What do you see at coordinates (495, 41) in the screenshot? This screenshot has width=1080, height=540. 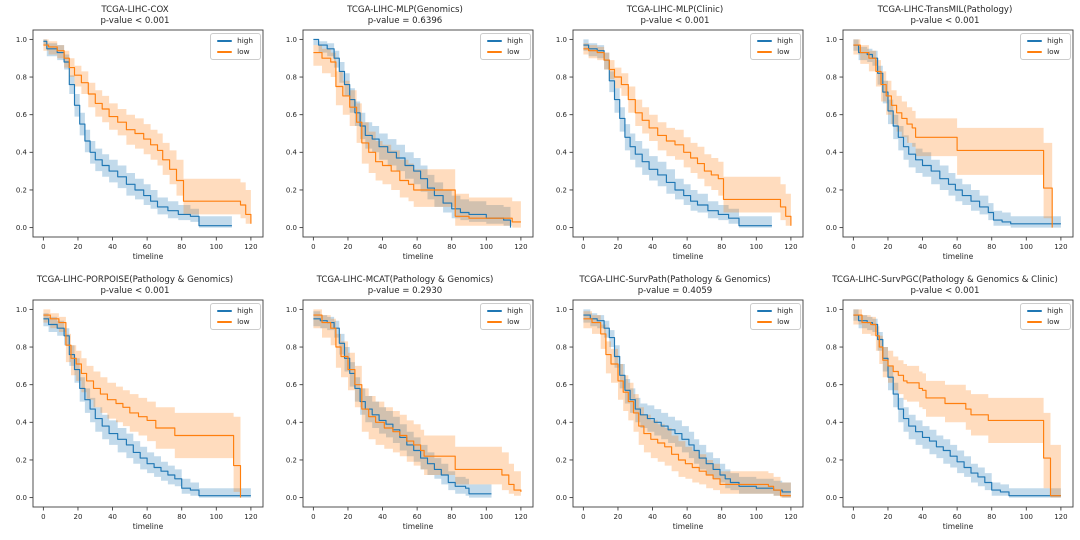 I see `high-line-swatch` at bounding box center [495, 41].